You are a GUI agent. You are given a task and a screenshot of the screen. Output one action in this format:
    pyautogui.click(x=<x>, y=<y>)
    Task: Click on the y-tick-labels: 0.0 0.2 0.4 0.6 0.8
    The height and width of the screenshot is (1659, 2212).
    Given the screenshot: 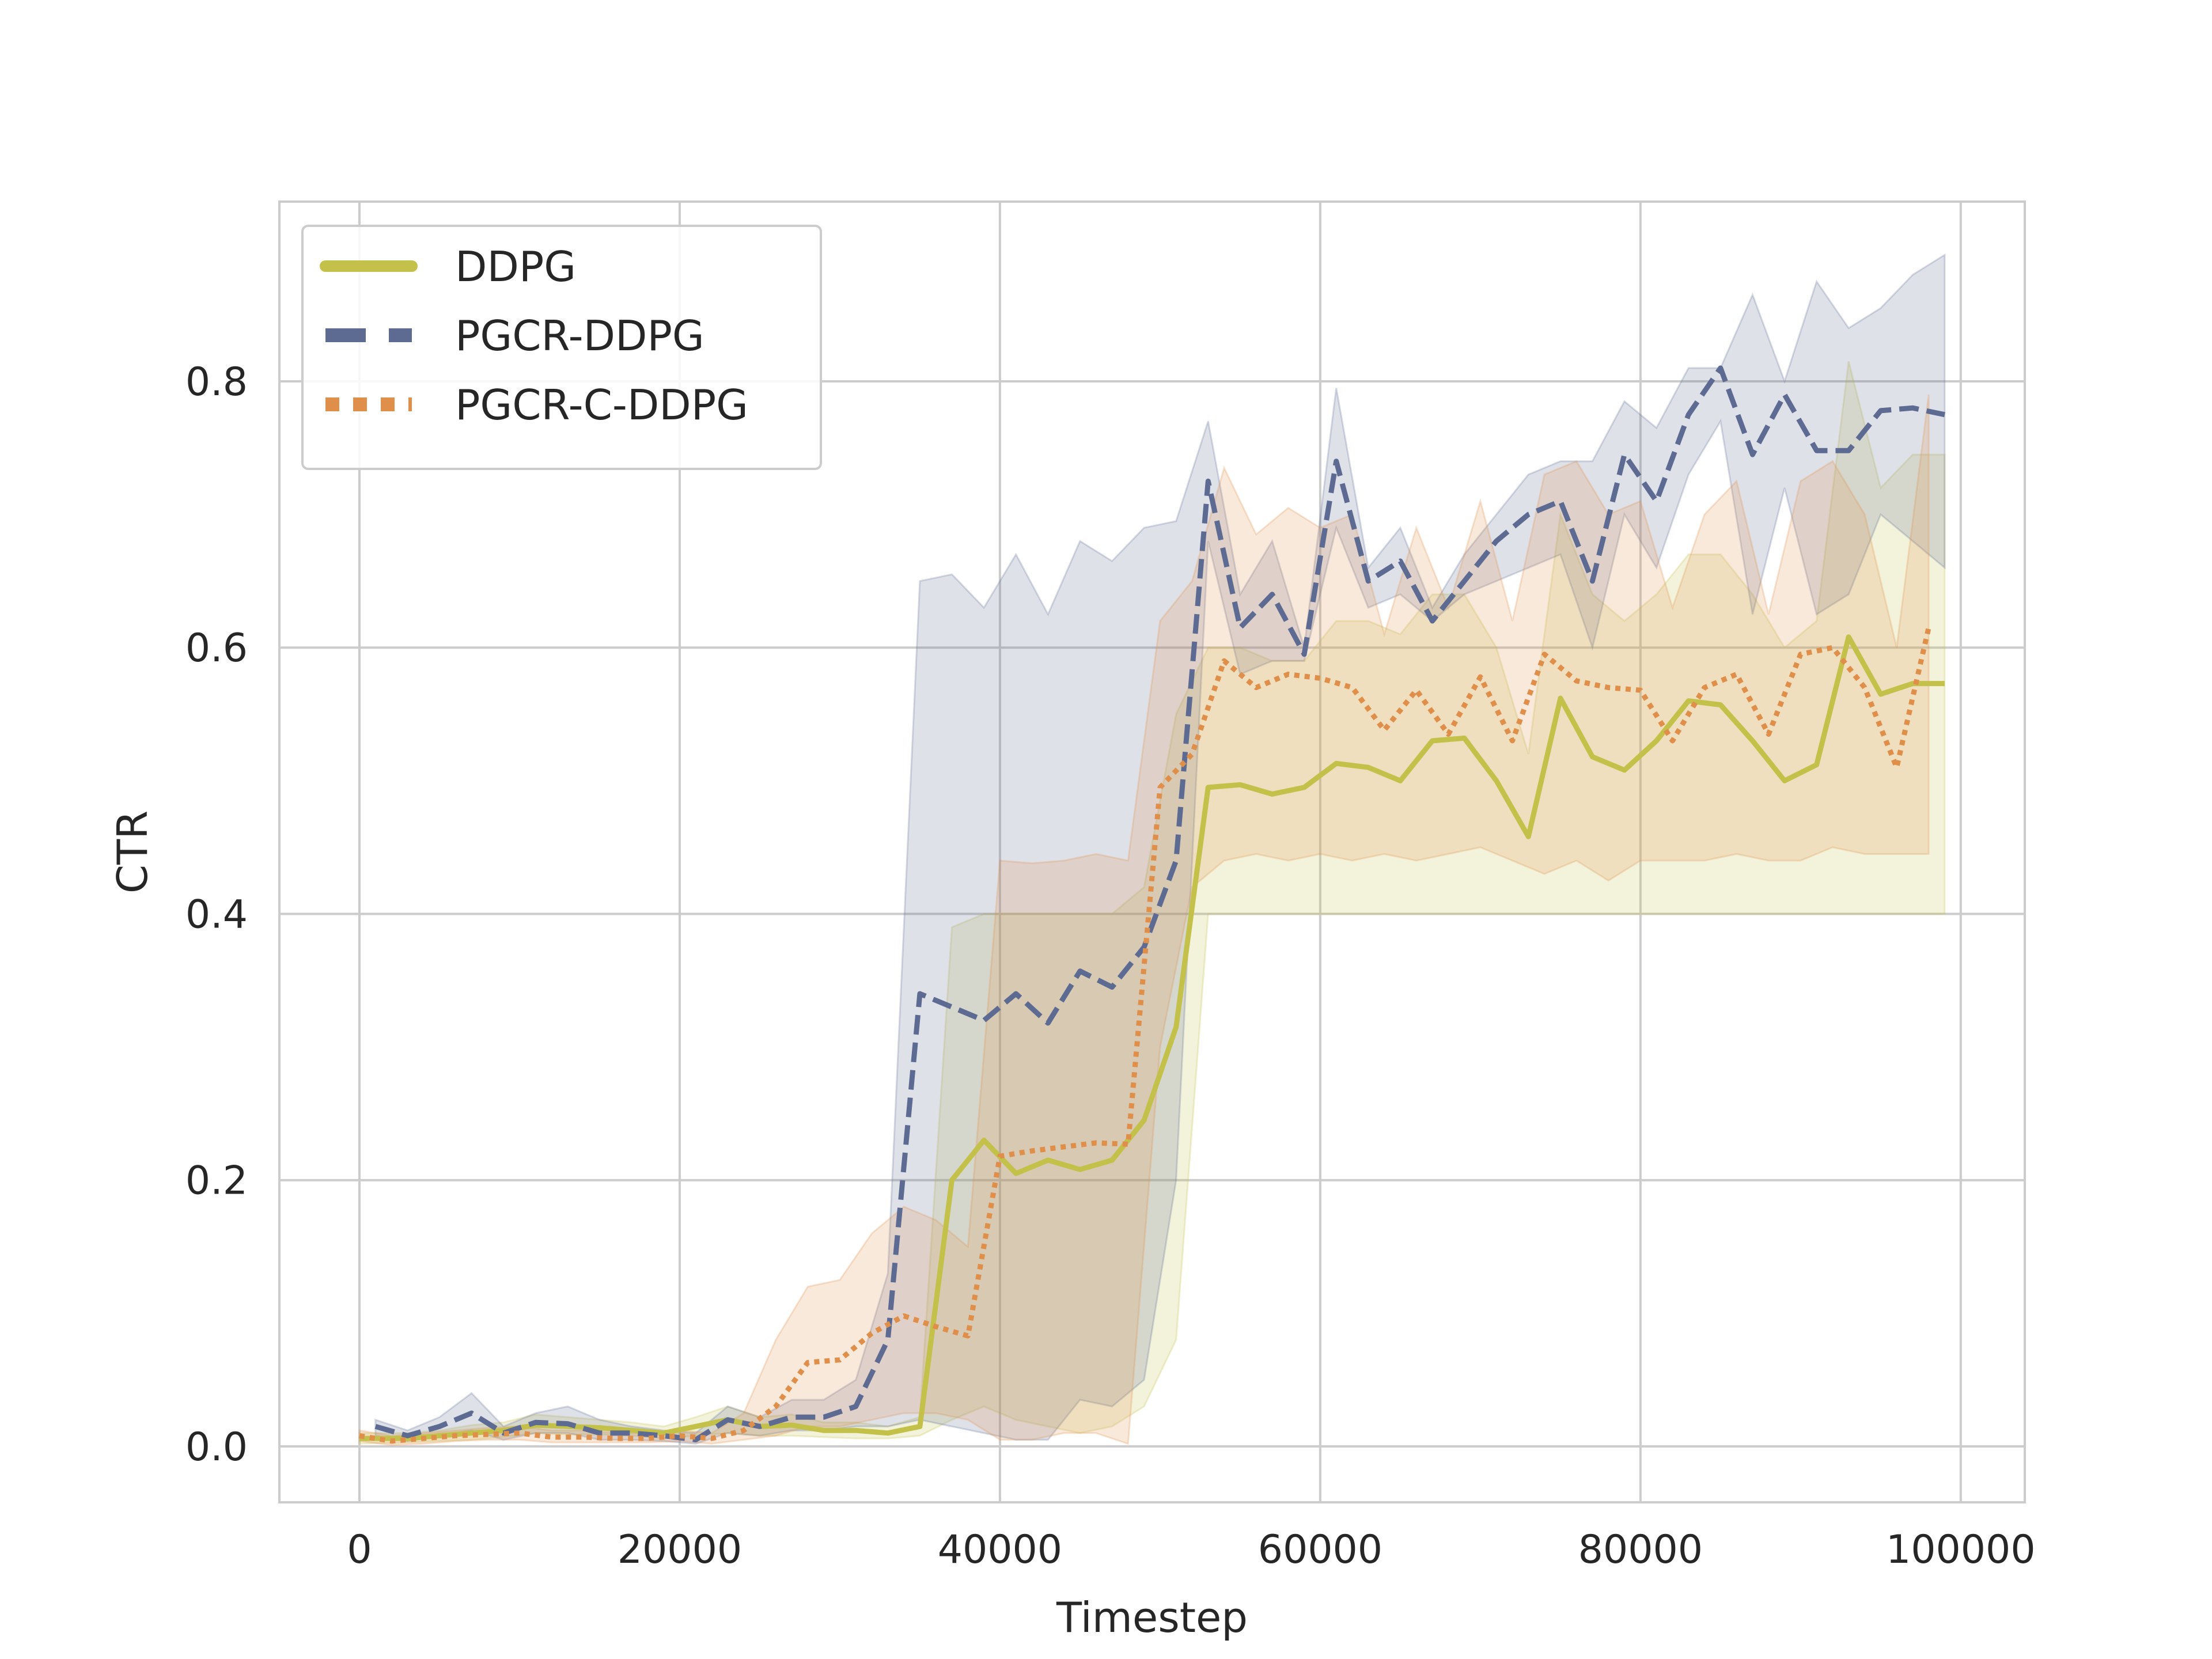 What is the action you would take?
    pyautogui.click(x=216, y=914)
    